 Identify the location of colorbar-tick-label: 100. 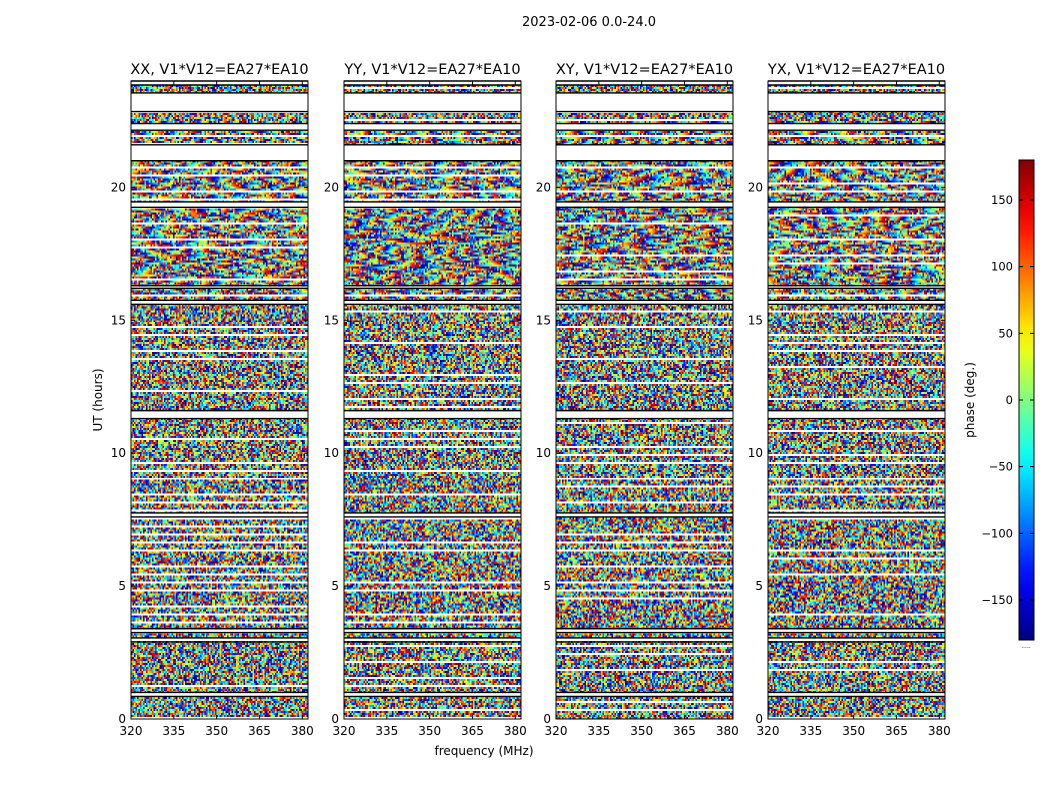
(1002, 267).